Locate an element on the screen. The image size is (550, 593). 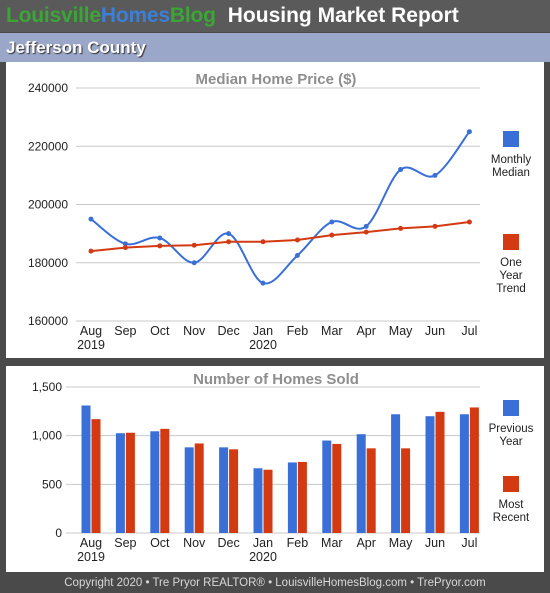
y-tick-label: 240000 is located at coordinates (48, 88).